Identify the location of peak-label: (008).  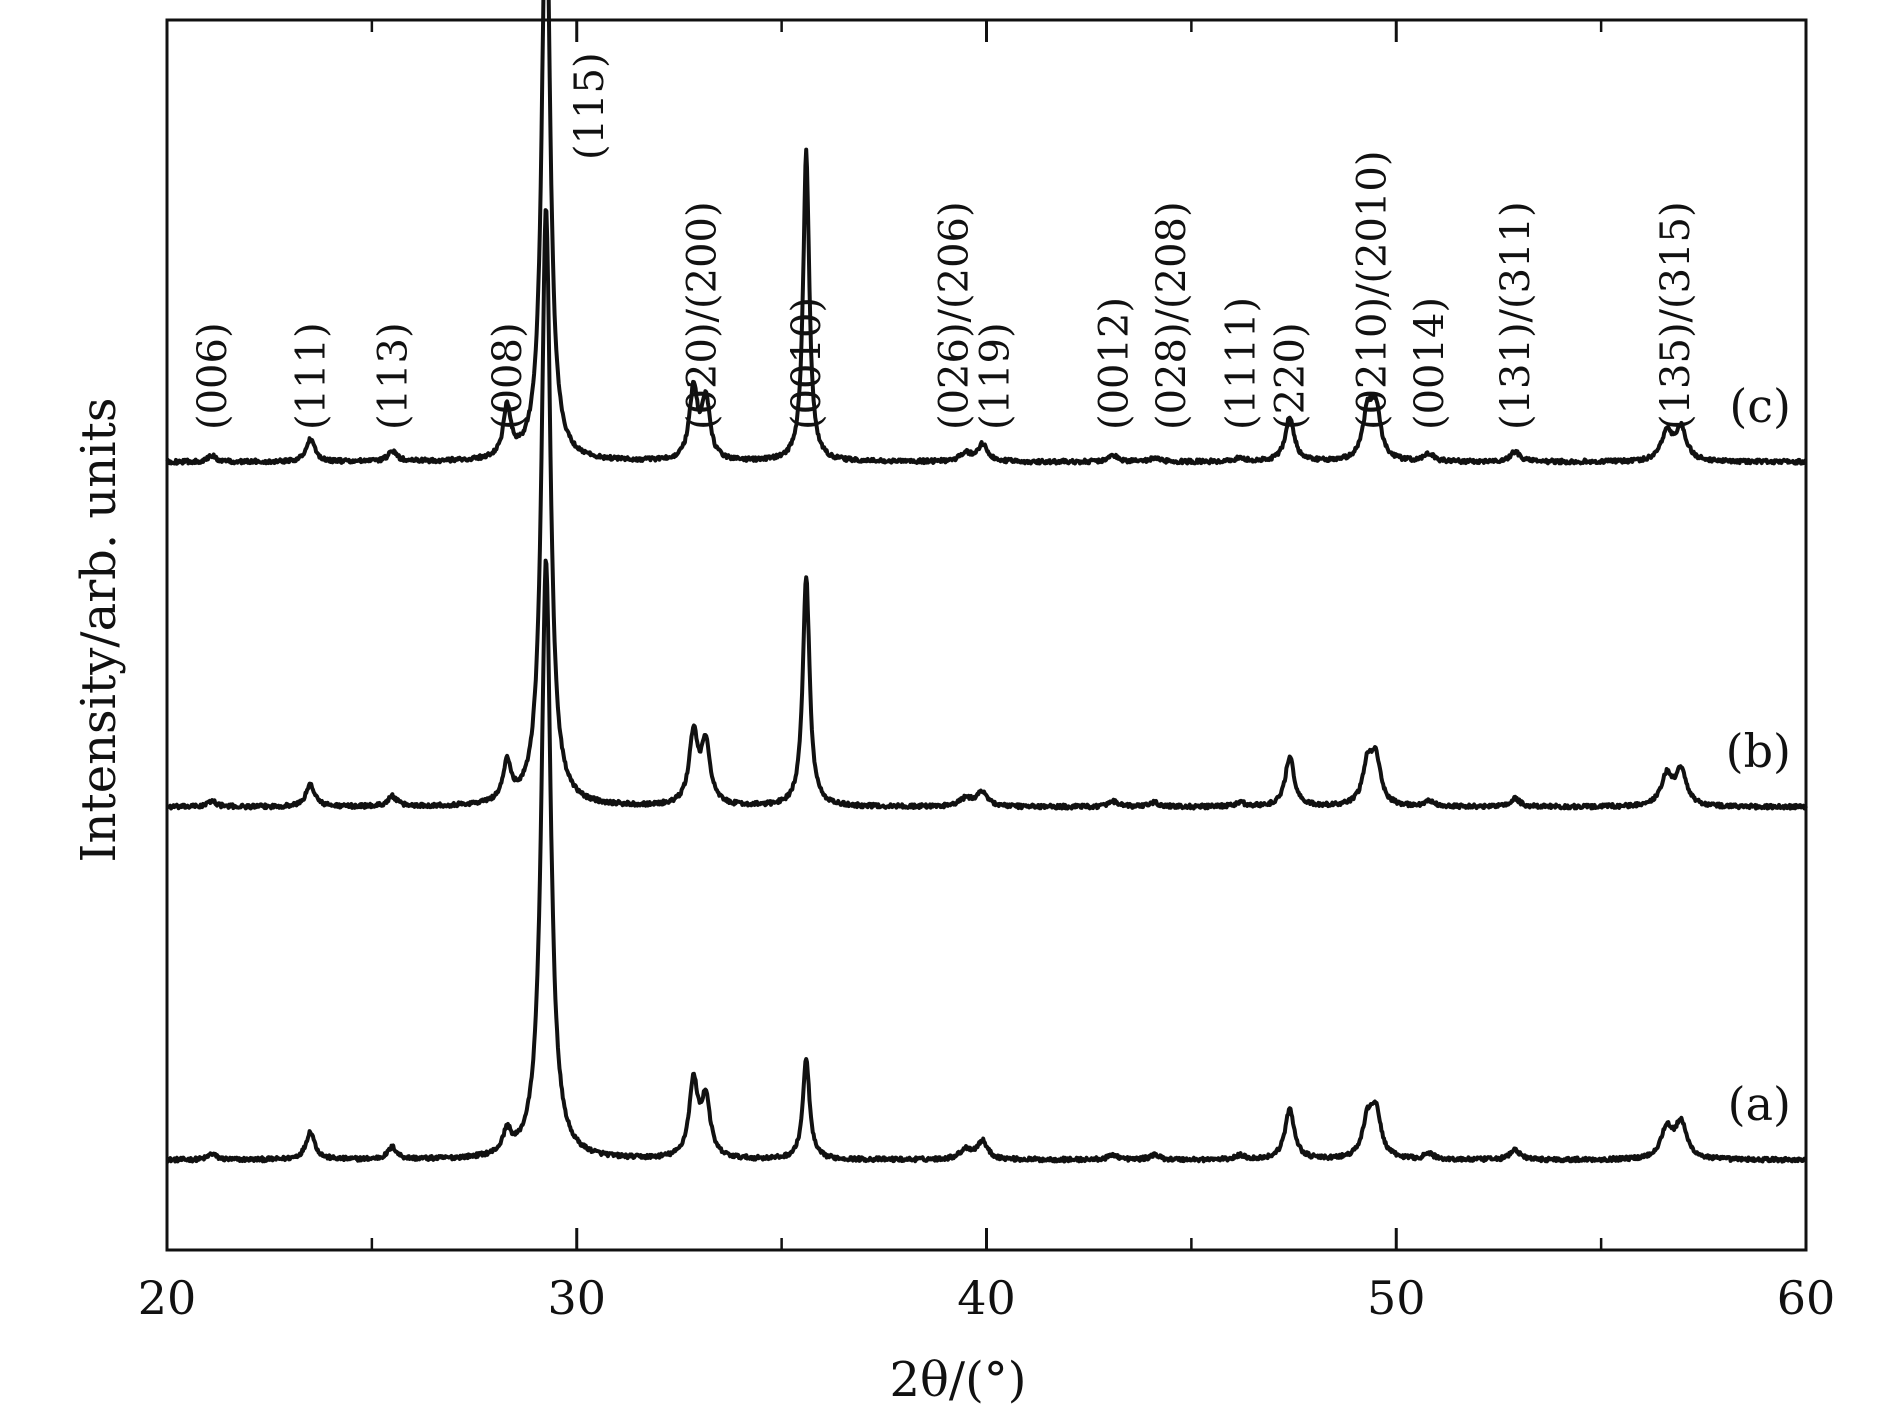
(508, 376).